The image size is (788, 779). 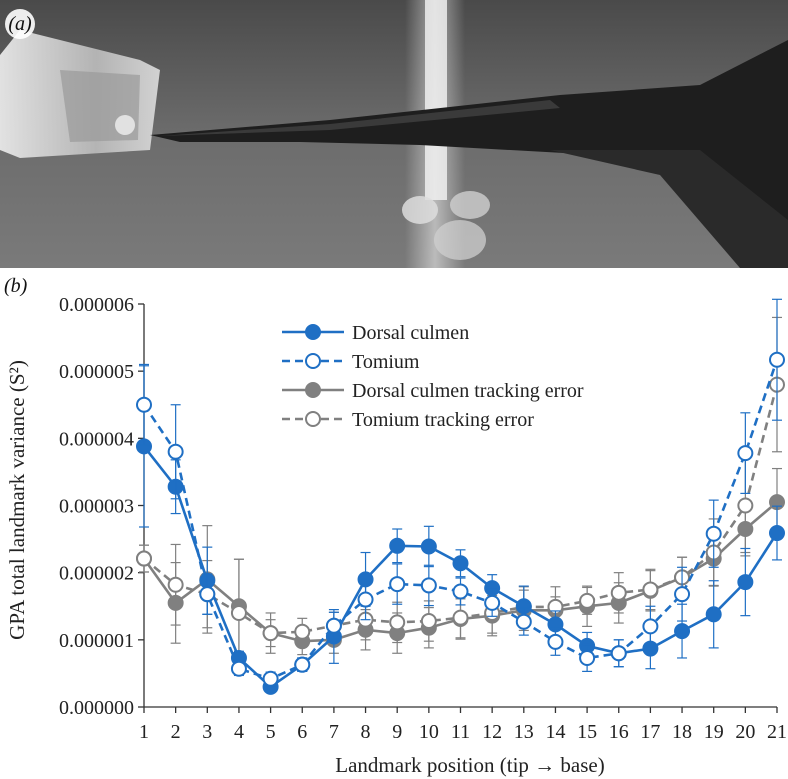 I want to click on legend-label: Tomium, so click(x=386, y=362).